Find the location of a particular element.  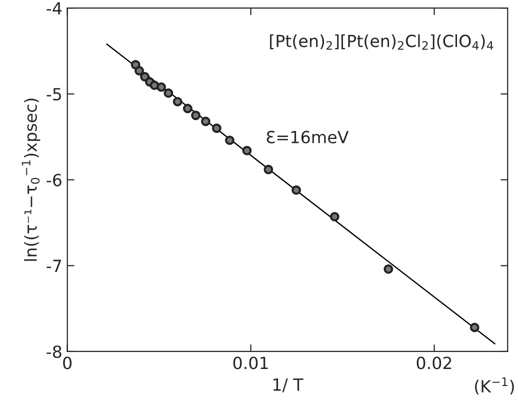

y-axis-title: ln((τ⁻¹−τ$_{0}$$^{−1}$)xpsec) is located at coordinates (31, 179).